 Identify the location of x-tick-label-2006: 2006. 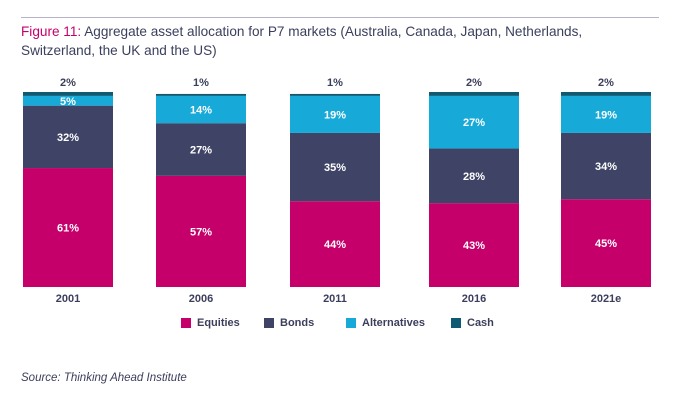
(201, 299).